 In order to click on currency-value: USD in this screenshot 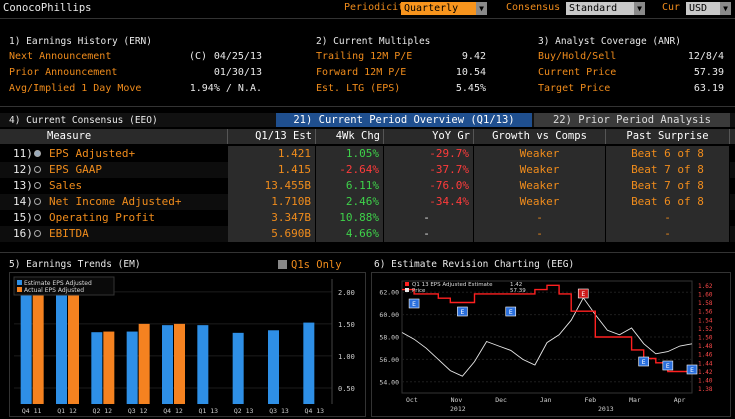, I will do `click(698, 8)`.